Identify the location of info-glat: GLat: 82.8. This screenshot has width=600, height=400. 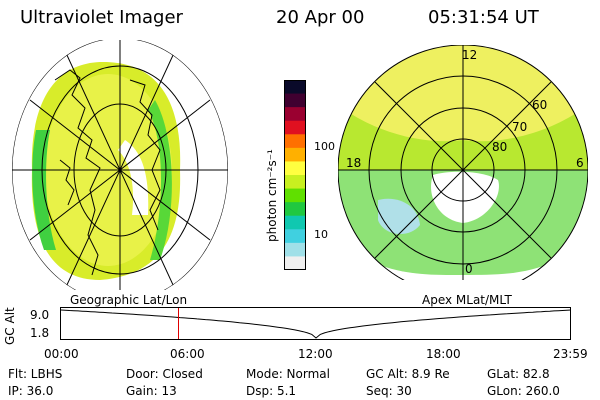
(518, 374).